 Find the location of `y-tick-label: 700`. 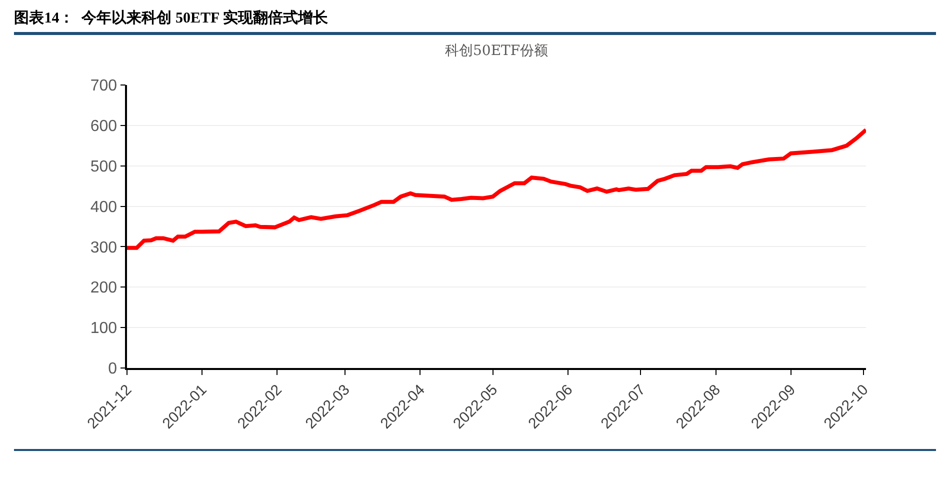

y-tick-label: 700 is located at coordinates (104, 86).